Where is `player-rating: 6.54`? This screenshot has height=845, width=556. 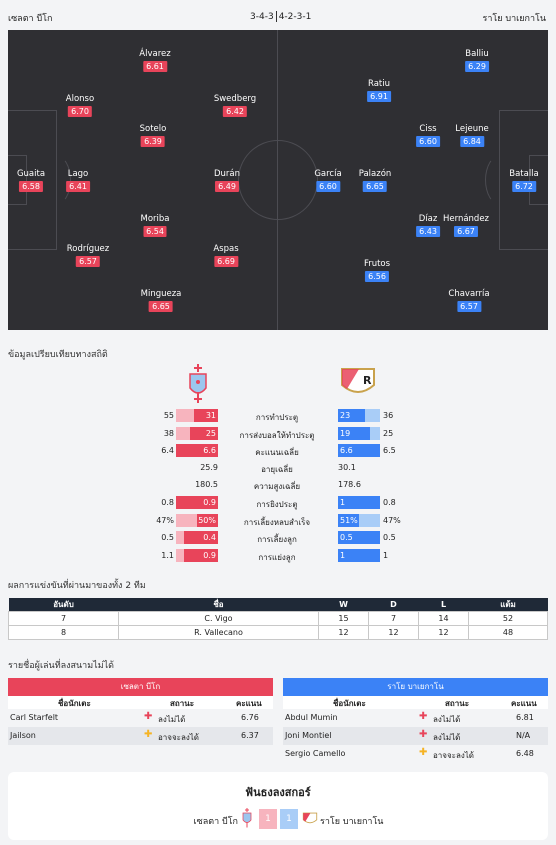
player-rating: 6.54 is located at coordinates (155, 231).